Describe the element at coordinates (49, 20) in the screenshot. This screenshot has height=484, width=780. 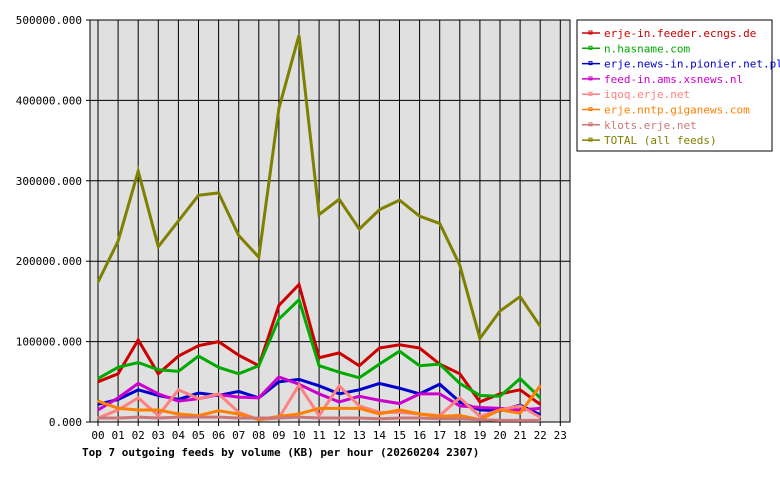
I see `y-tick-label: 500000.000` at that location.